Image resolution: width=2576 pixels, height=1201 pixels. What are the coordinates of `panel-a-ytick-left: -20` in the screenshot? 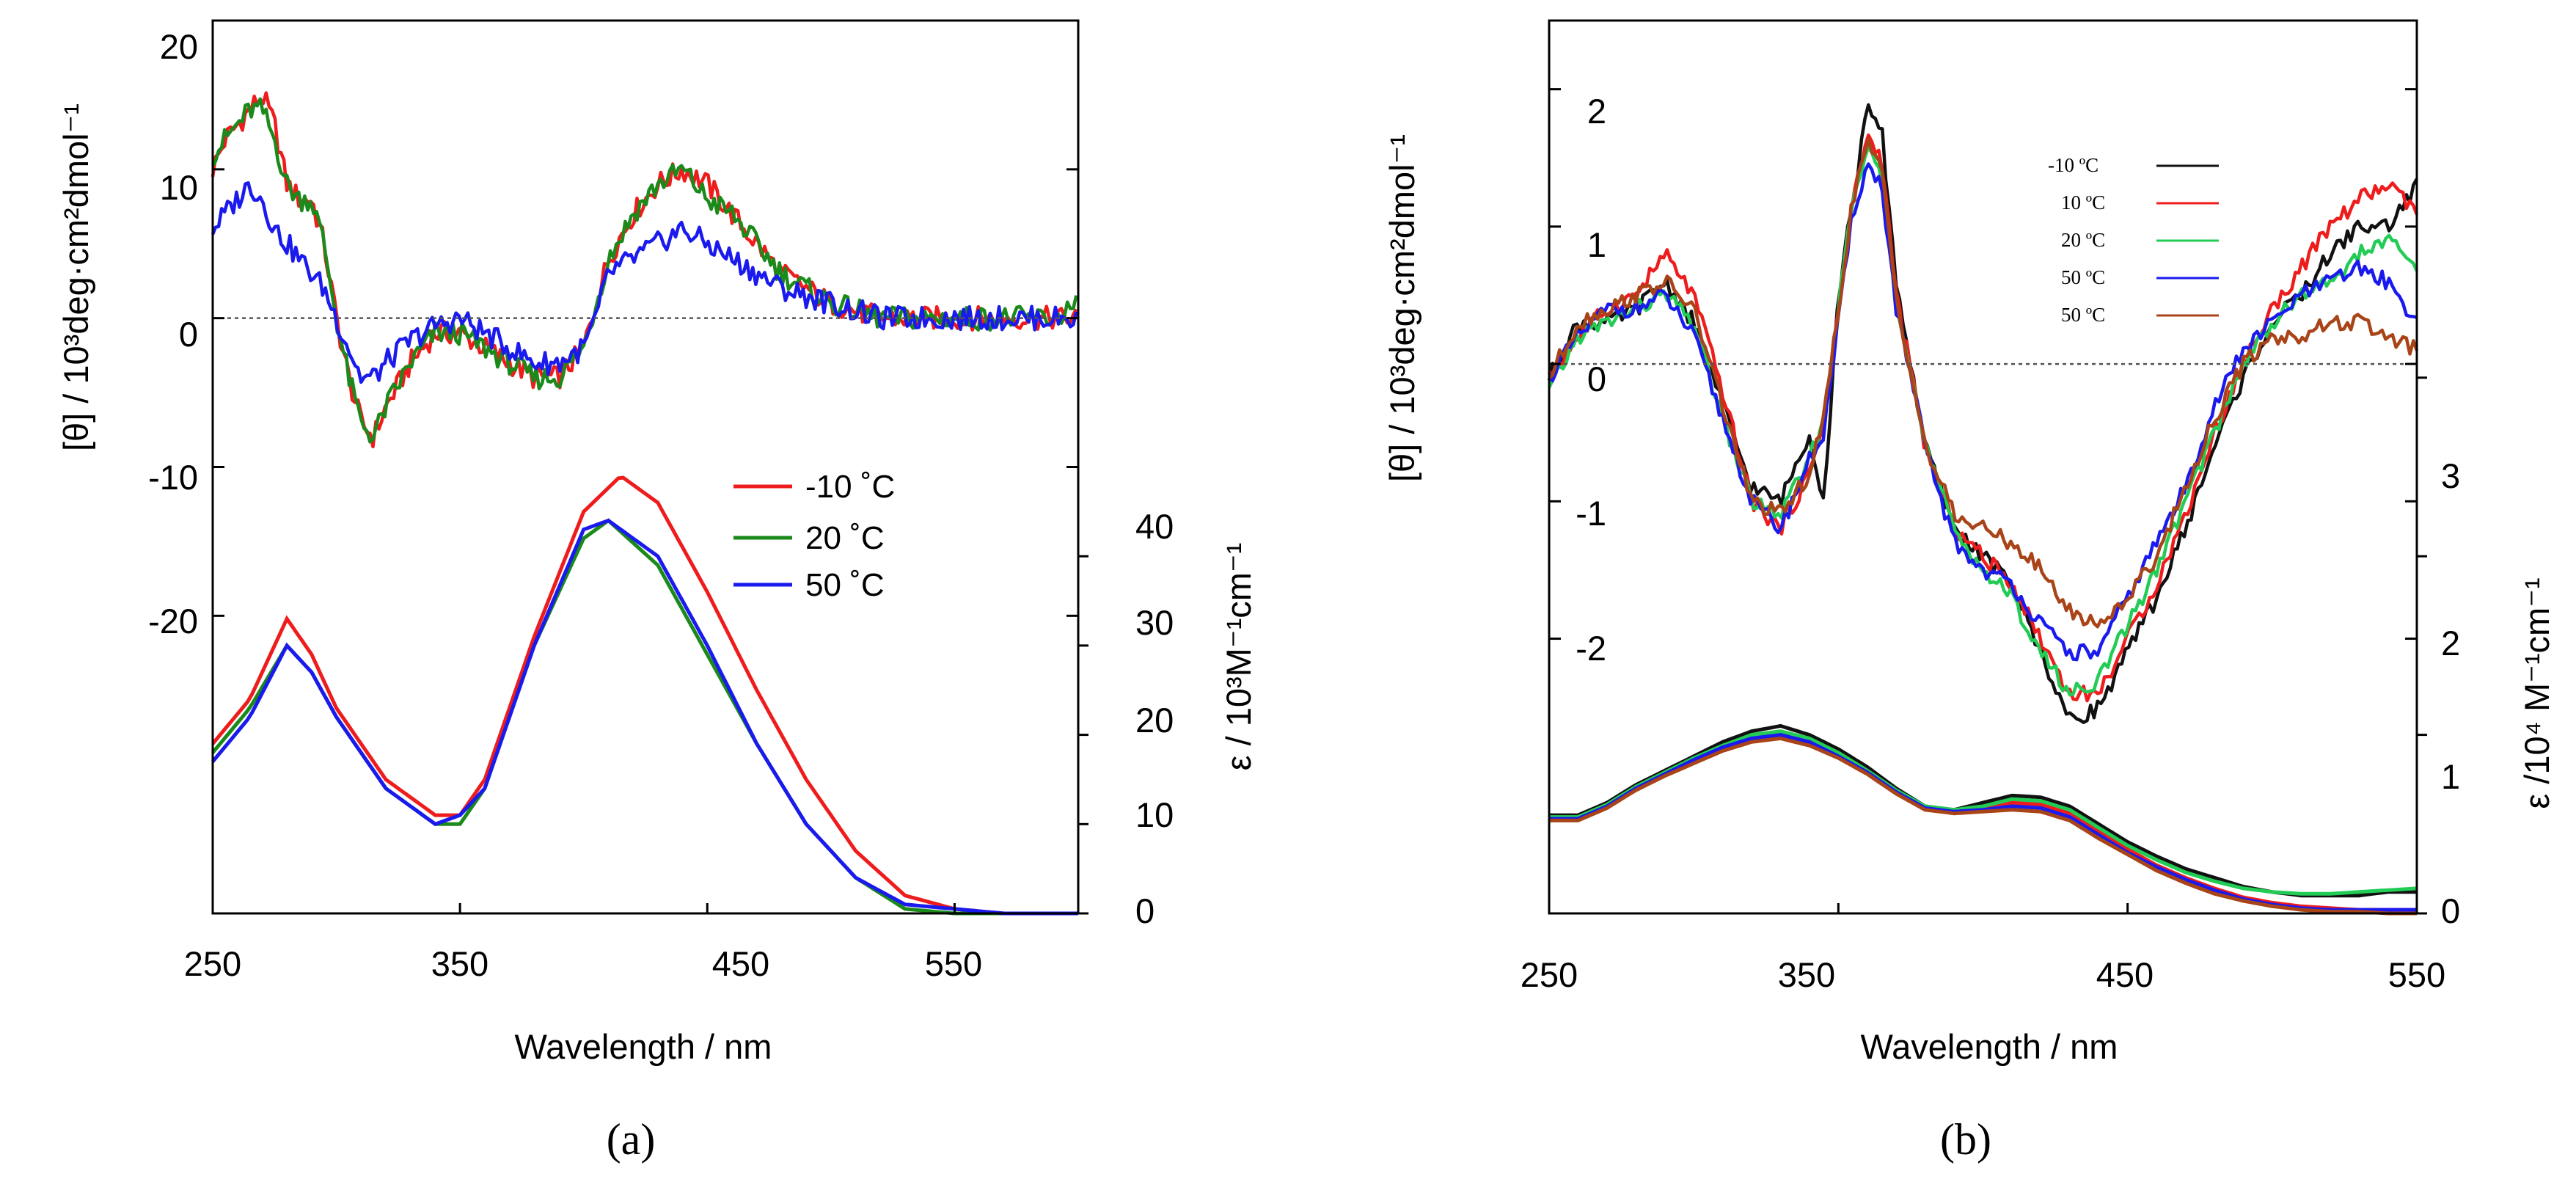 It's located at (173, 621).